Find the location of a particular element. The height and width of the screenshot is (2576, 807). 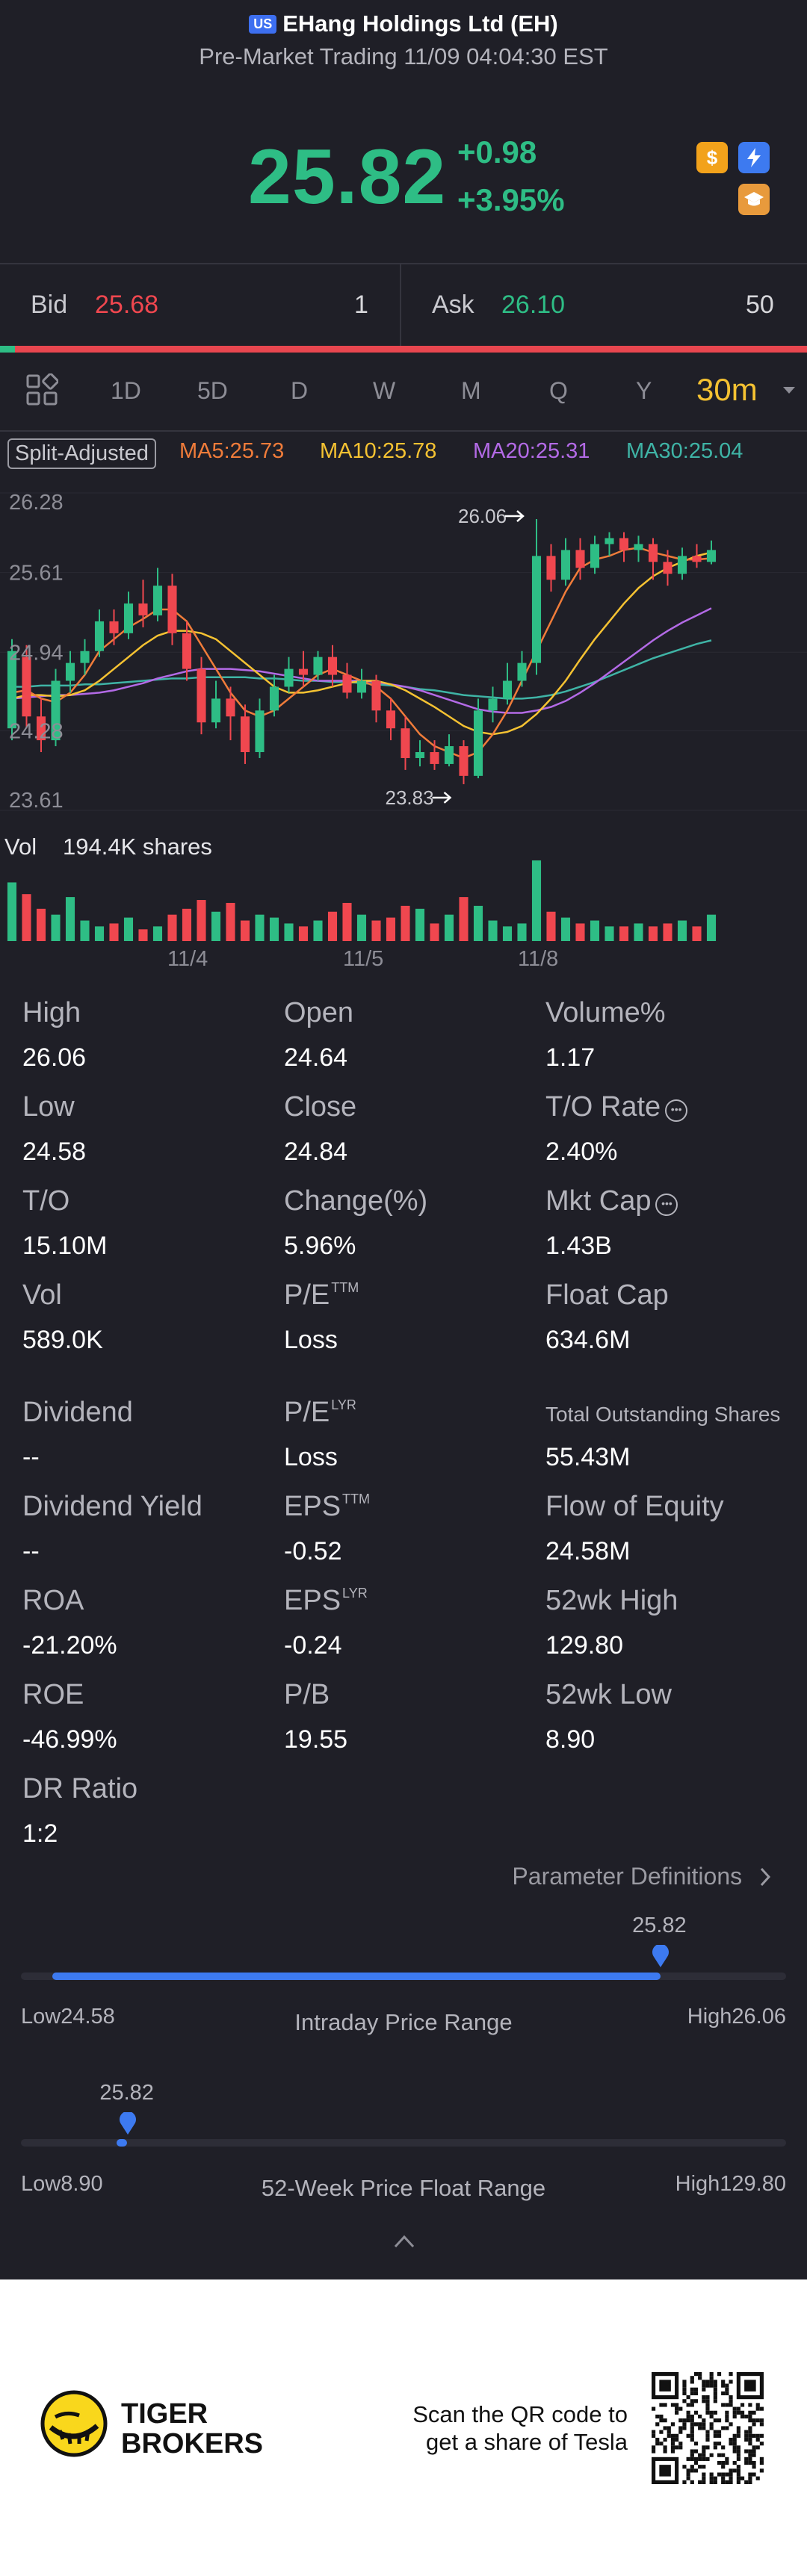

chevron-up-icon is located at coordinates (404, 2242).